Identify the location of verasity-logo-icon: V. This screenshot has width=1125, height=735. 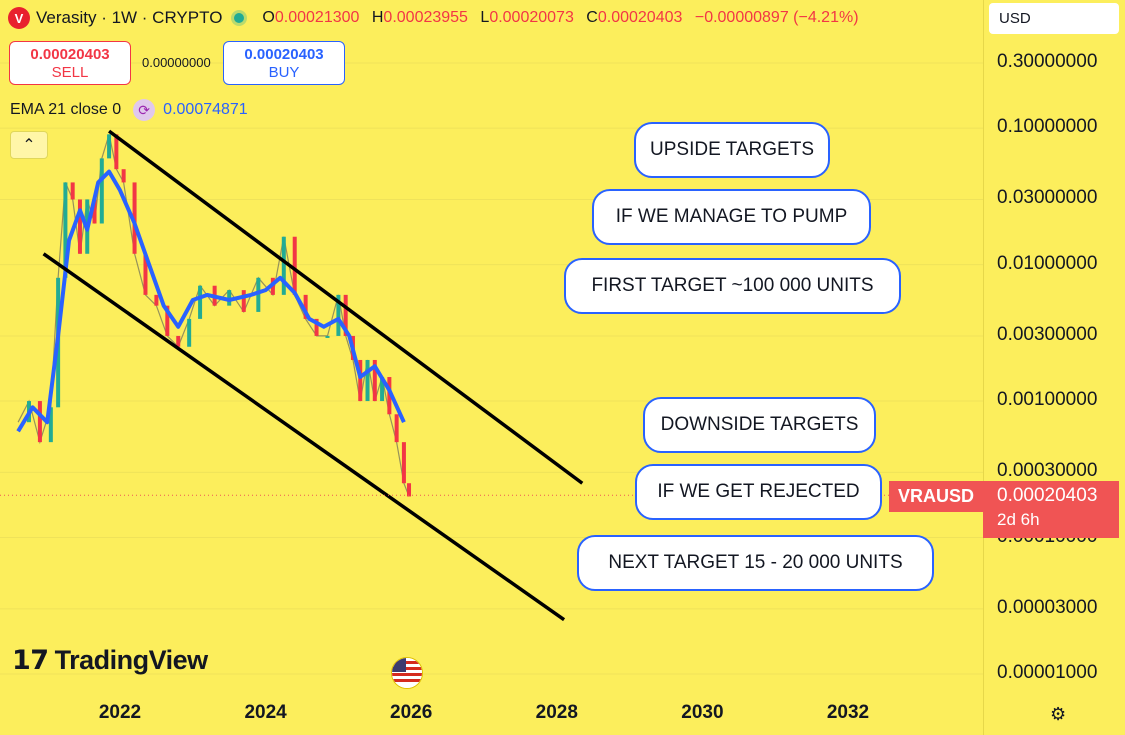
(19, 18).